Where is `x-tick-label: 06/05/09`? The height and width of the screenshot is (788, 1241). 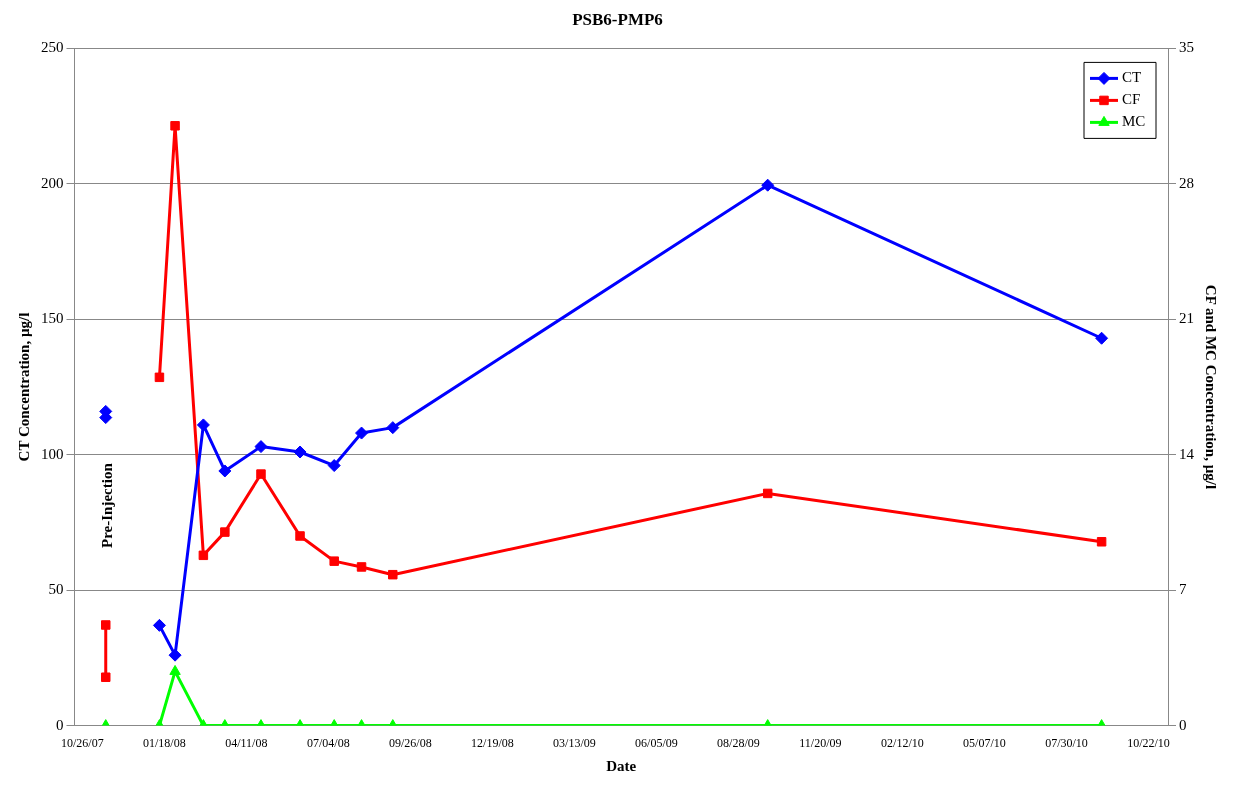 x-tick-label: 06/05/09 is located at coordinates (656, 742).